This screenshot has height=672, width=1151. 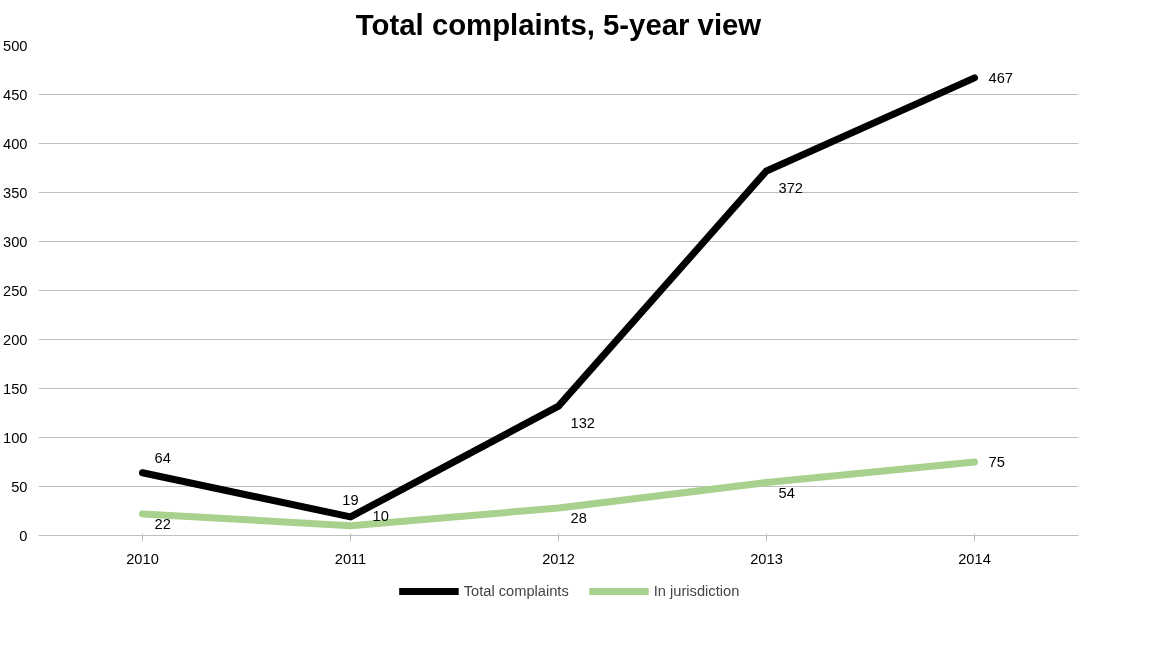 I want to click on x-tick-label: 2012, so click(x=558, y=558).